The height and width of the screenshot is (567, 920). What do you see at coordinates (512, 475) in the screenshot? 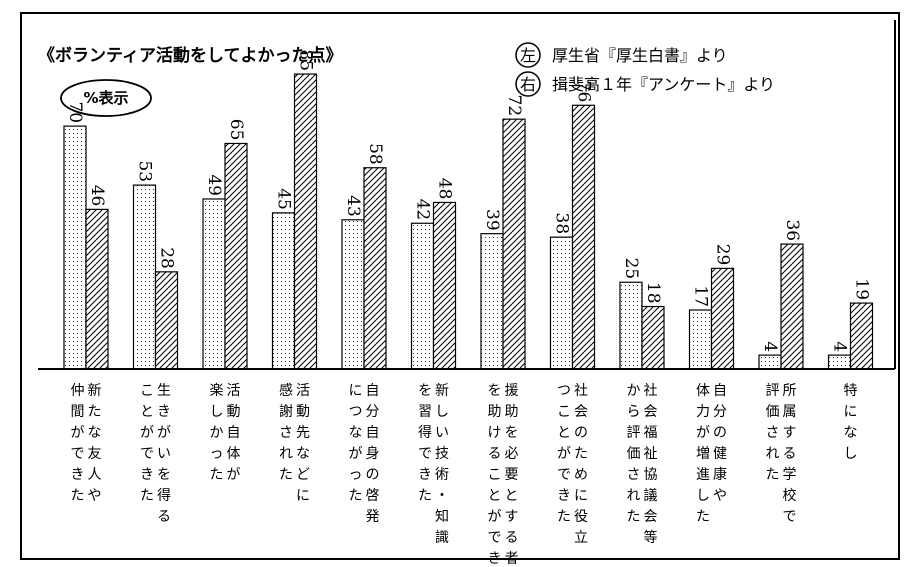
I see `category-label-line: 援助を必要とする者` at bounding box center [512, 475].